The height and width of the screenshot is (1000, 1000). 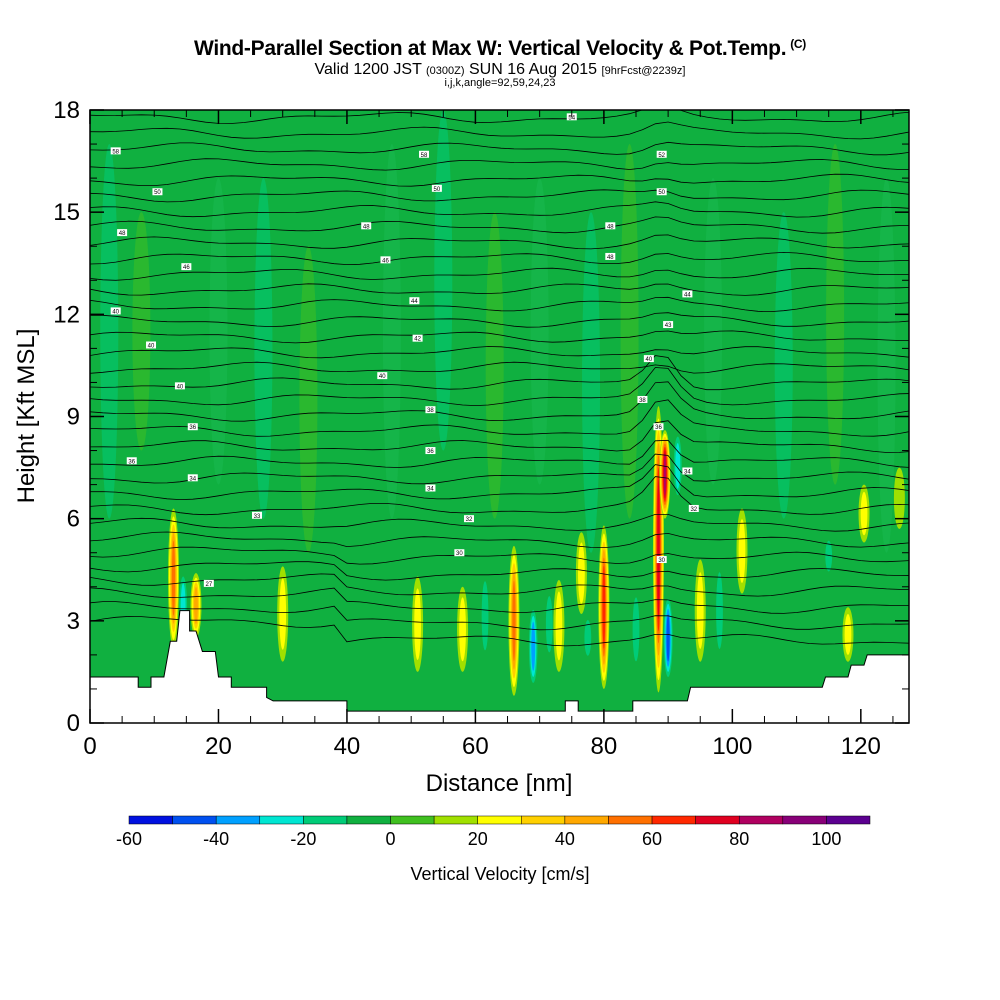 I want to click on x-tick-label: 20, so click(x=218, y=746).